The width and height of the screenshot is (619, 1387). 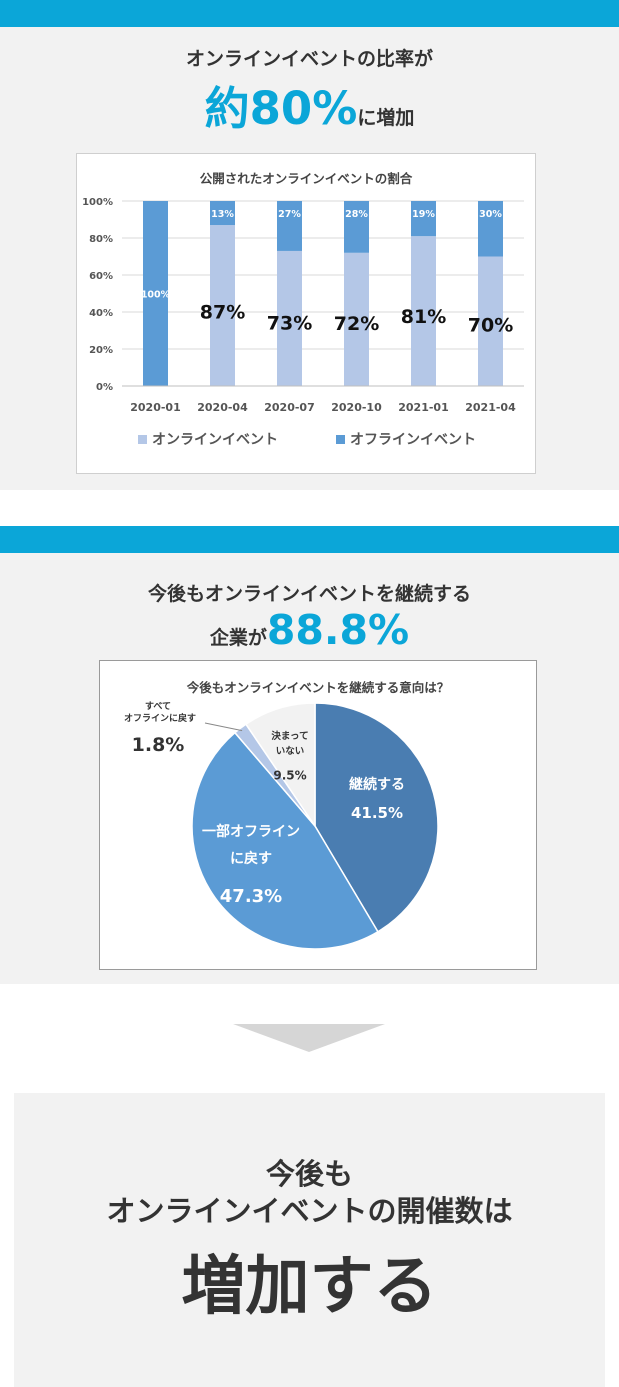 I want to click on bar-label-offline: 19%, so click(x=423, y=214).